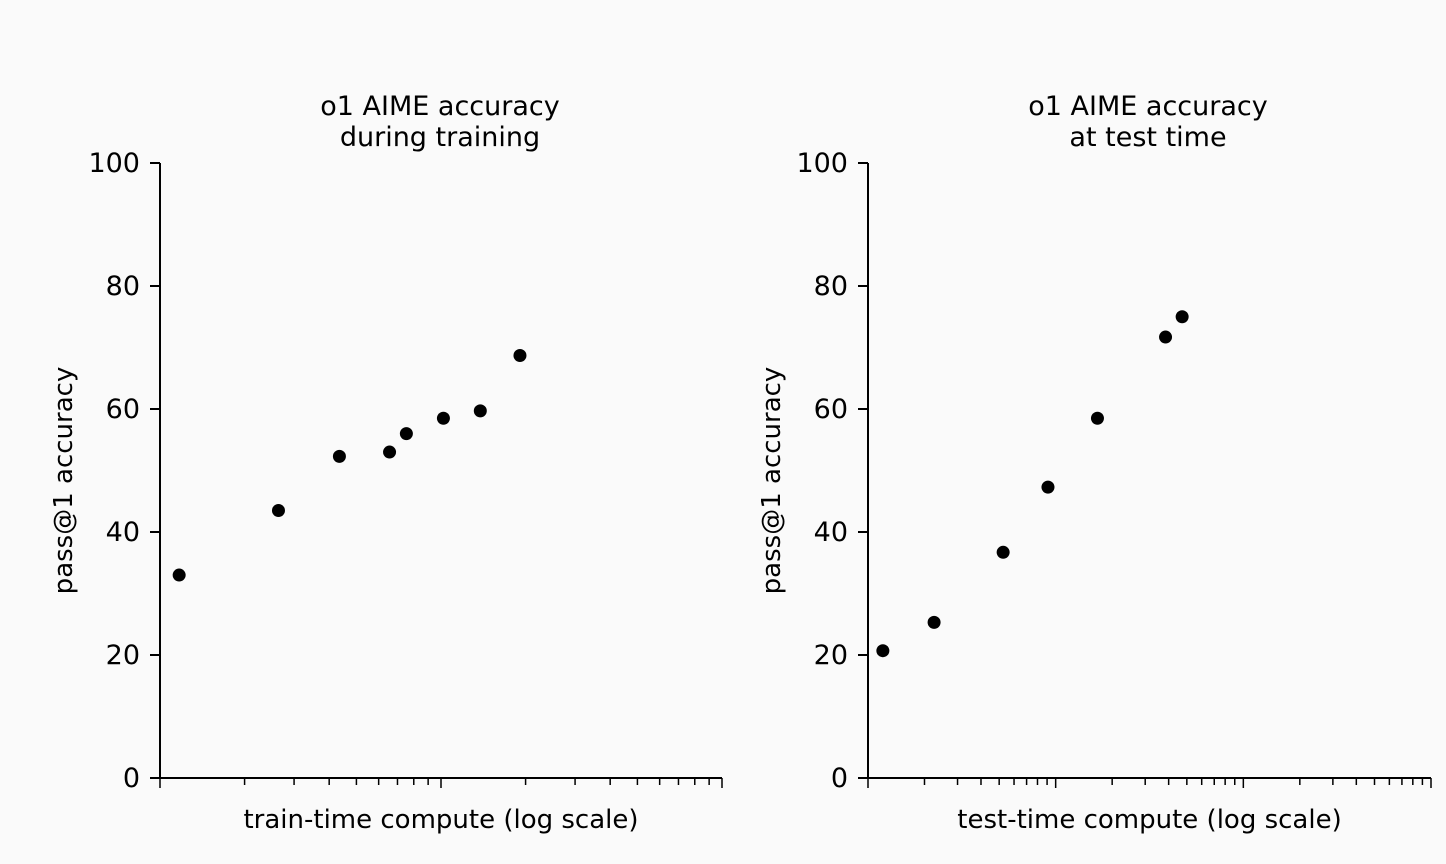 The image size is (1446, 864). I want to click on chart-title-line-2: at test time, so click(1147, 137).